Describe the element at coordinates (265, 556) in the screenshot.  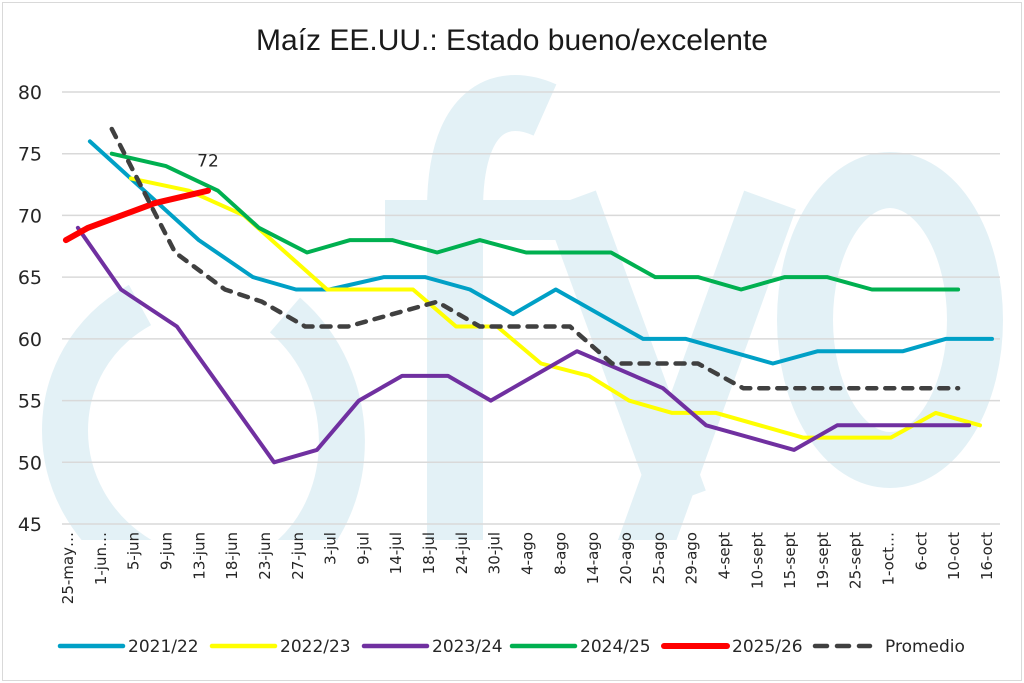
I see `x-tick-label: 23-jun` at that location.